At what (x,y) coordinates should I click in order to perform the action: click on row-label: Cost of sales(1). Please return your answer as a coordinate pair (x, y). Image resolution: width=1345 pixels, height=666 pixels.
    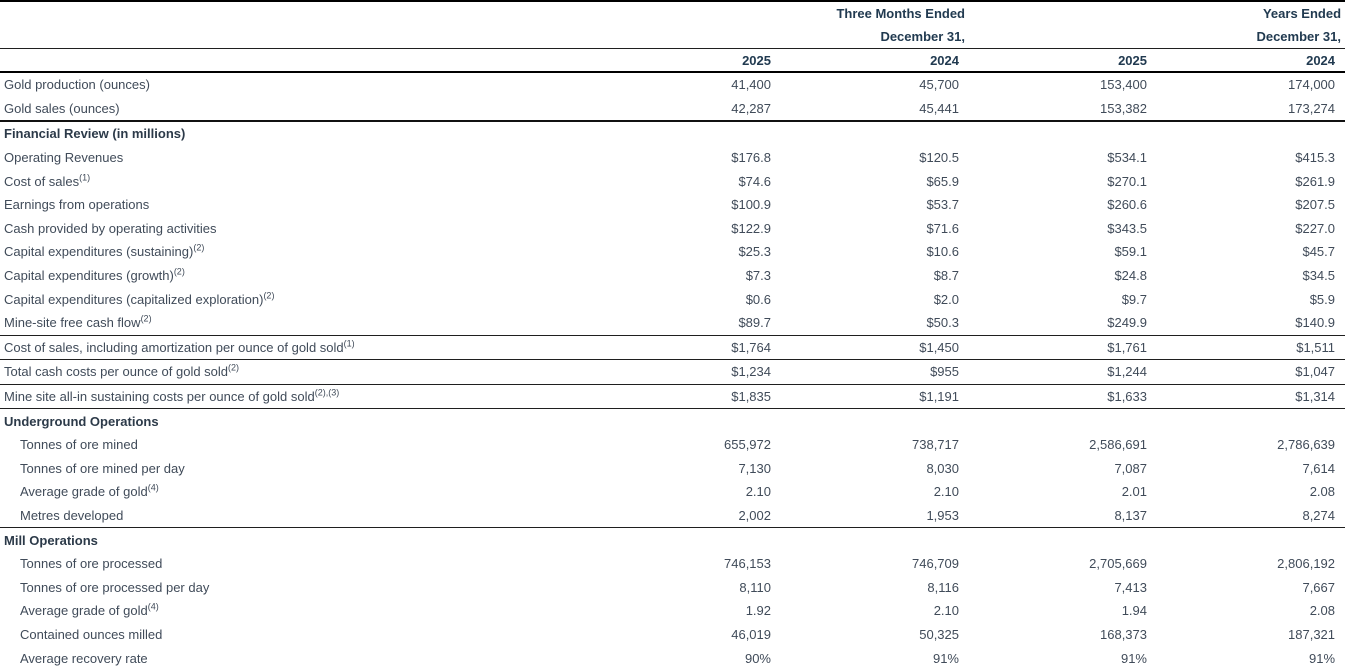
    Looking at the image, I should click on (47, 180).